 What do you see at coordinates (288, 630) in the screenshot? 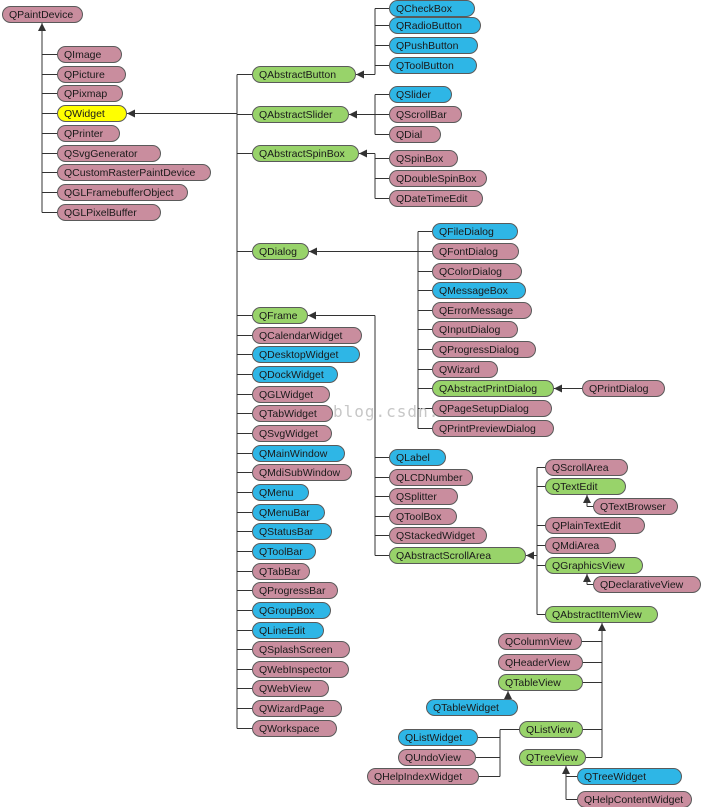
I see `node-q-line-edit: QLineEdit` at bounding box center [288, 630].